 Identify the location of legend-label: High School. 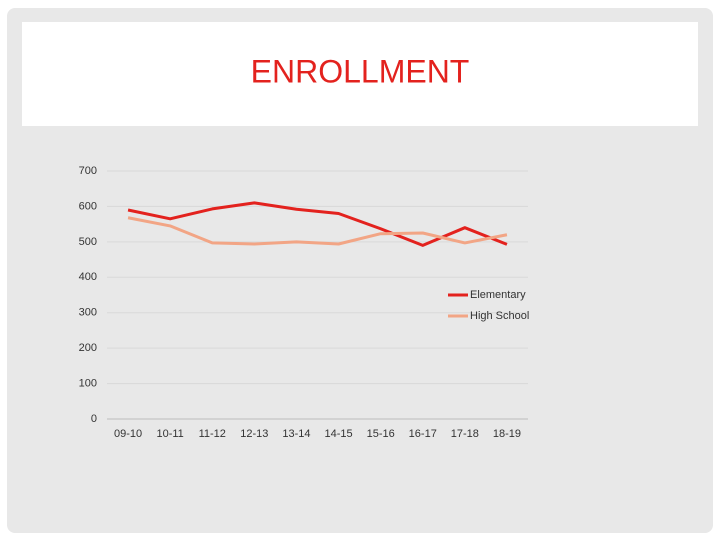
(499, 316).